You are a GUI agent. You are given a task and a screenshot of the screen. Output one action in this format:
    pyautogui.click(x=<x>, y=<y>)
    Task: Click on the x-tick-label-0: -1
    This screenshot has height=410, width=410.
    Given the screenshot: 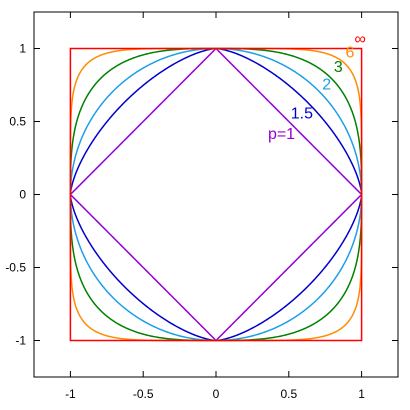 What is the action you would take?
    pyautogui.click(x=70, y=394)
    